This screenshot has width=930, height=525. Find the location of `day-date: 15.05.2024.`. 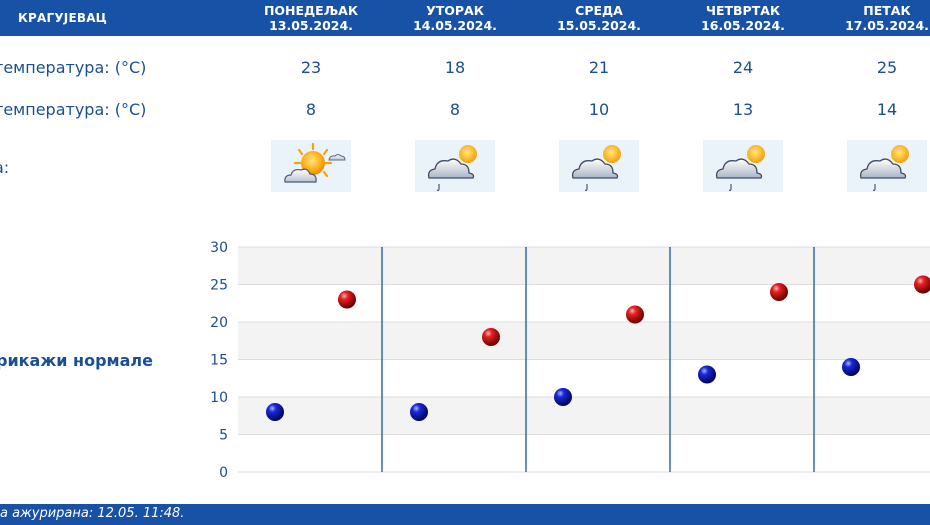

day-date: 15.05.2024. is located at coordinates (599, 25).